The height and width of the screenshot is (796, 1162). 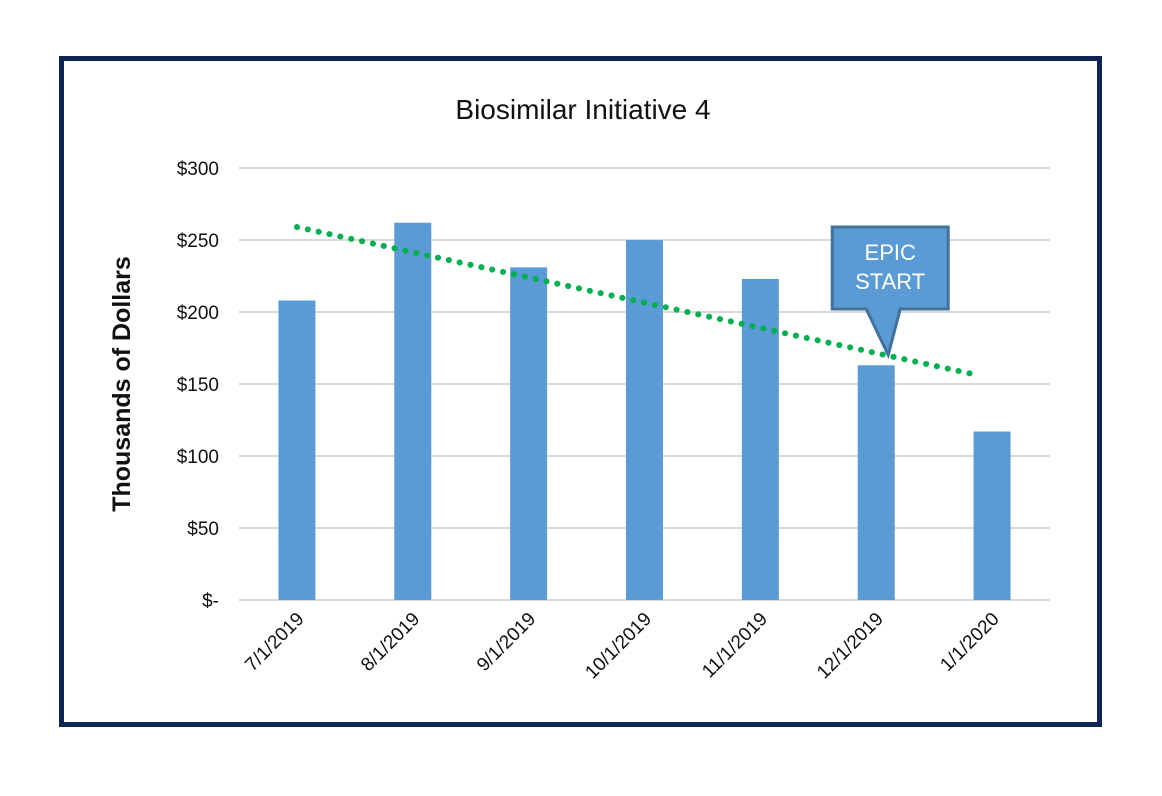 What do you see at coordinates (506, 642) in the screenshot?
I see `x-tick-label: 9/1/2019` at bounding box center [506, 642].